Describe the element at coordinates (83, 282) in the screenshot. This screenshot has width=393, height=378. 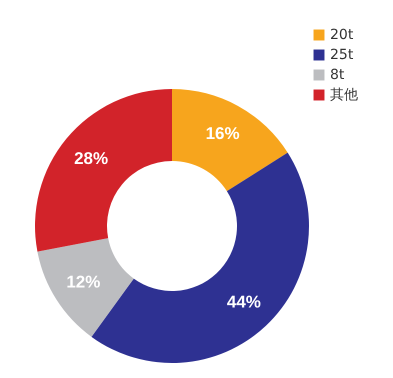
I see `data-label: 12%` at that location.